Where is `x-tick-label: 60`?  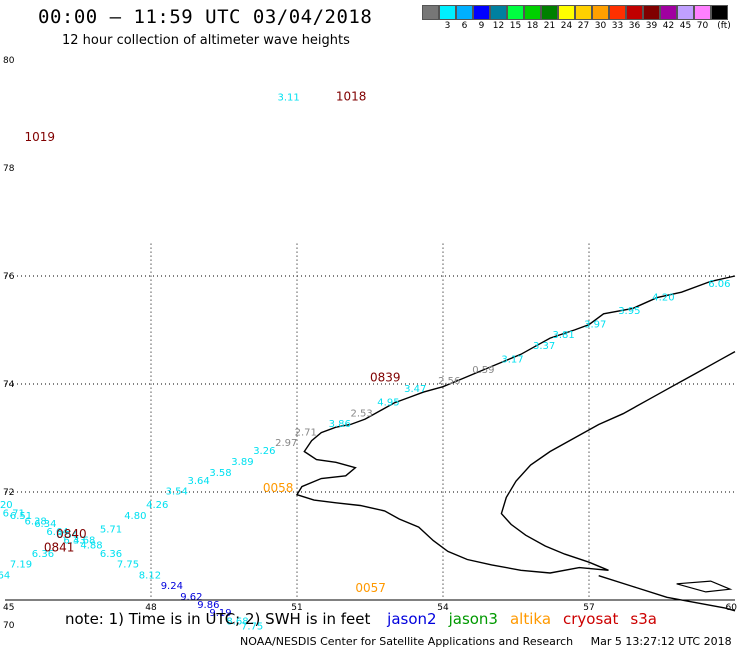
x-tick-label: 60 is located at coordinates (732, 608).